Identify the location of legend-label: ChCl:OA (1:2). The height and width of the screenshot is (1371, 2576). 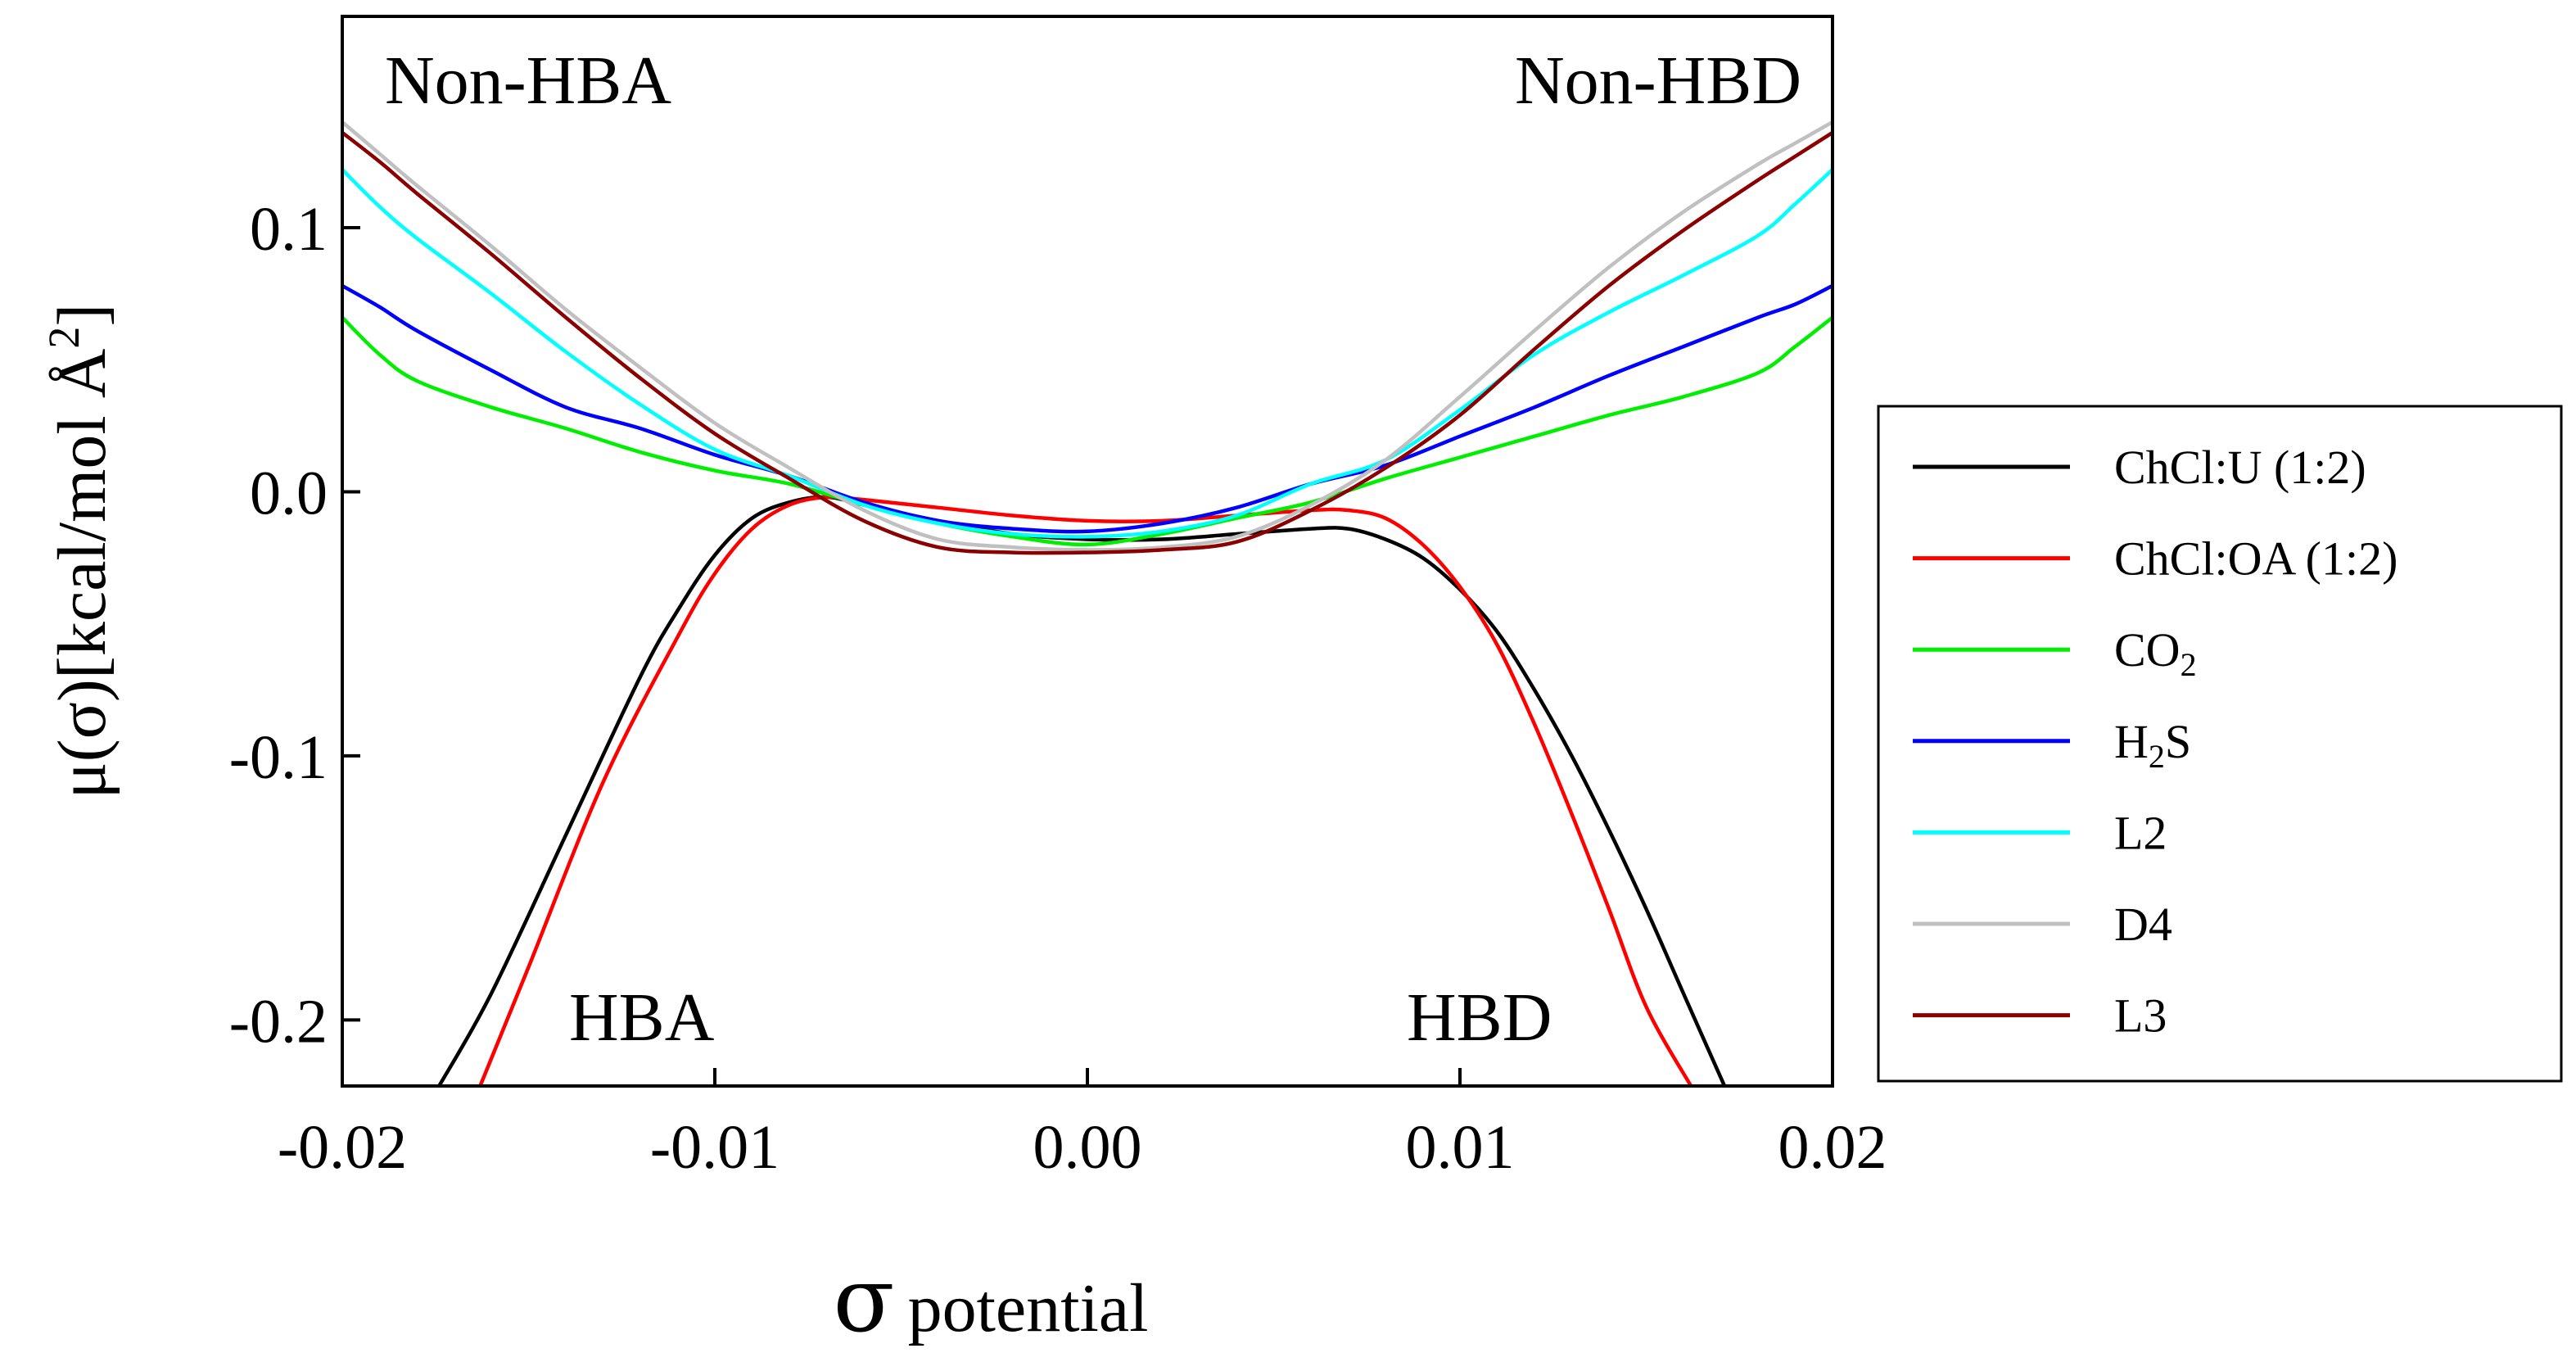
(2255, 559).